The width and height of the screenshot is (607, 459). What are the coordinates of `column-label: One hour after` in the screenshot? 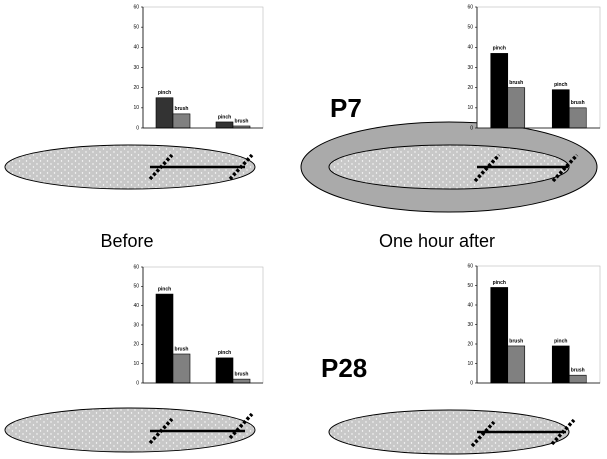 It's located at (437, 241).